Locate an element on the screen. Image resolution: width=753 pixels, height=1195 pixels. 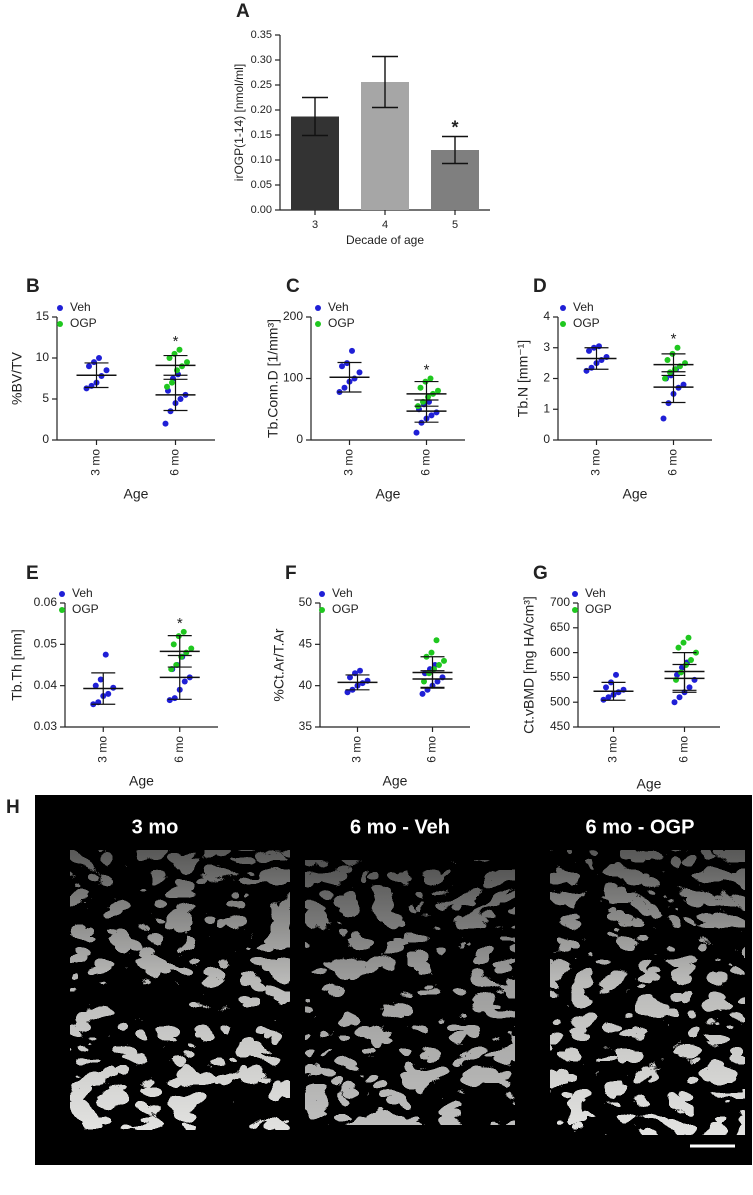
y-tick-label: 200 is located at coordinates (293, 316).